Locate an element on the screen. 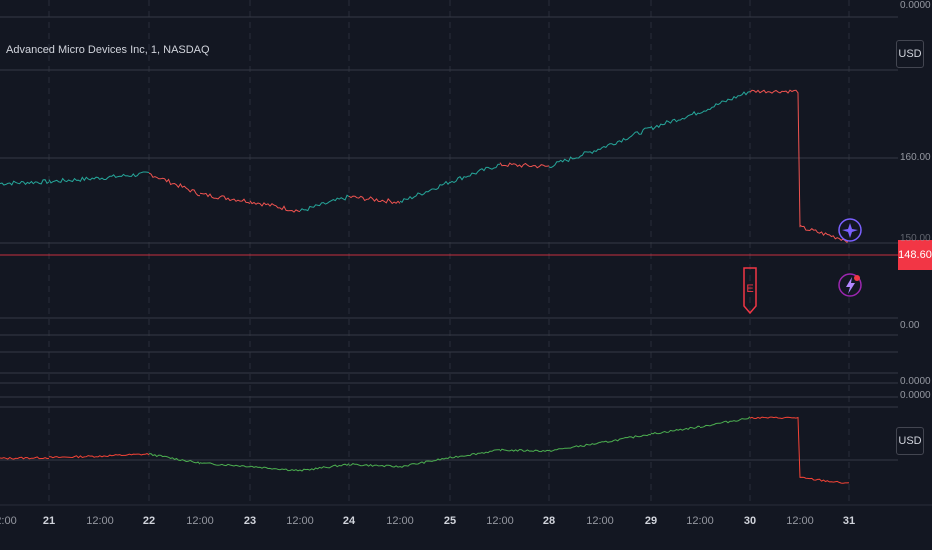  x-axis-tick-label: 24 is located at coordinates (349, 521).